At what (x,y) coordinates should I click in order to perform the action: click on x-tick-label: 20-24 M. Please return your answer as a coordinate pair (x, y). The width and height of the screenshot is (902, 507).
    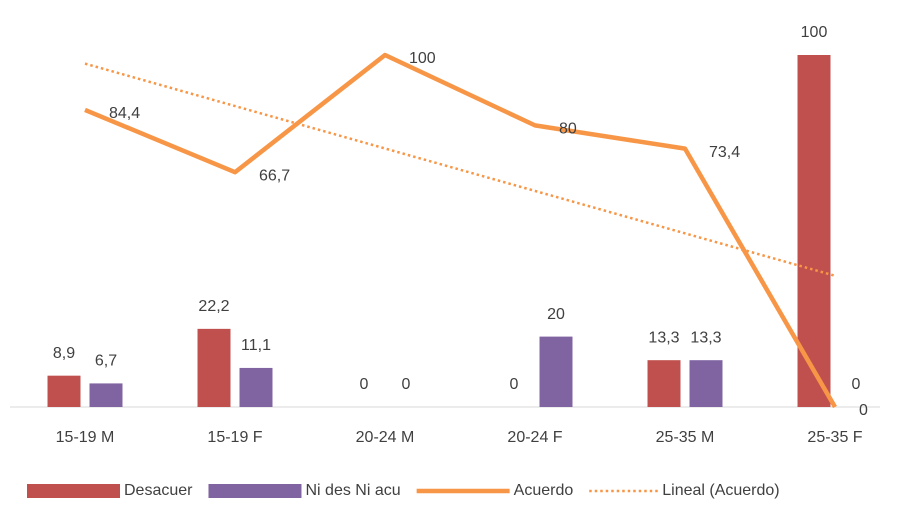
    Looking at the image, I should click on (385, 437).